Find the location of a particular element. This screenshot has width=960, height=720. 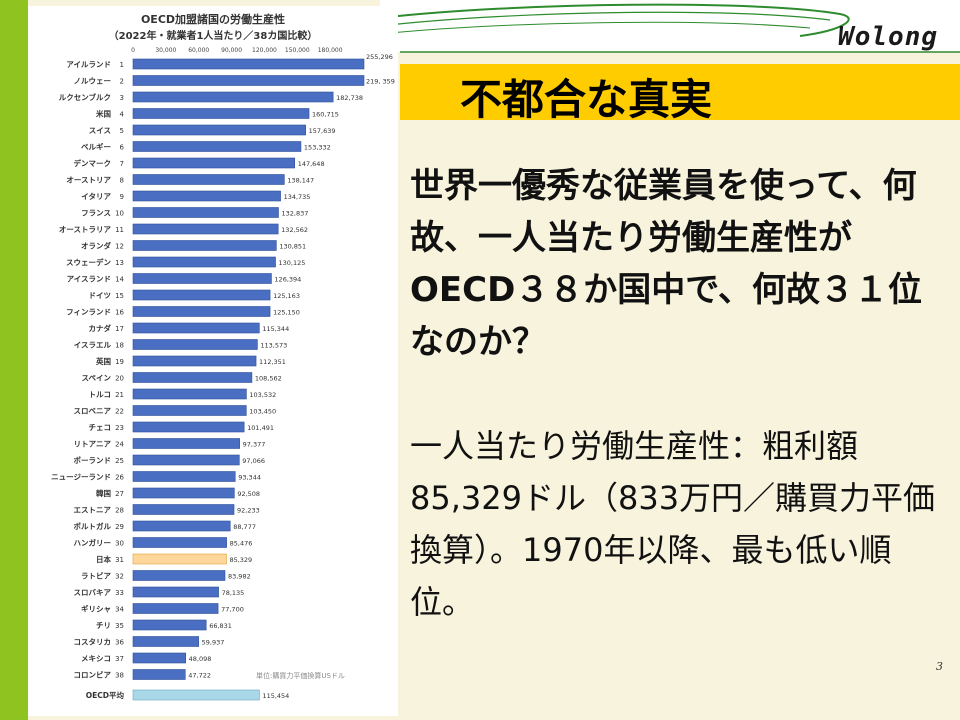

rank-label: 4 is located at coordinates (122, 115).